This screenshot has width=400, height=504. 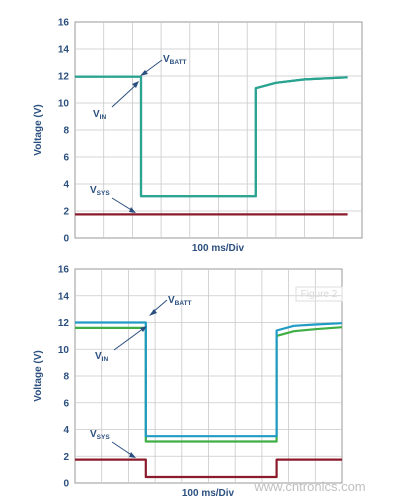 What do you see at coordinates (218, 248) in the screenshot?
I see `x-axis-title-top: 100 ms/Div` at bounding box center [218, 248].